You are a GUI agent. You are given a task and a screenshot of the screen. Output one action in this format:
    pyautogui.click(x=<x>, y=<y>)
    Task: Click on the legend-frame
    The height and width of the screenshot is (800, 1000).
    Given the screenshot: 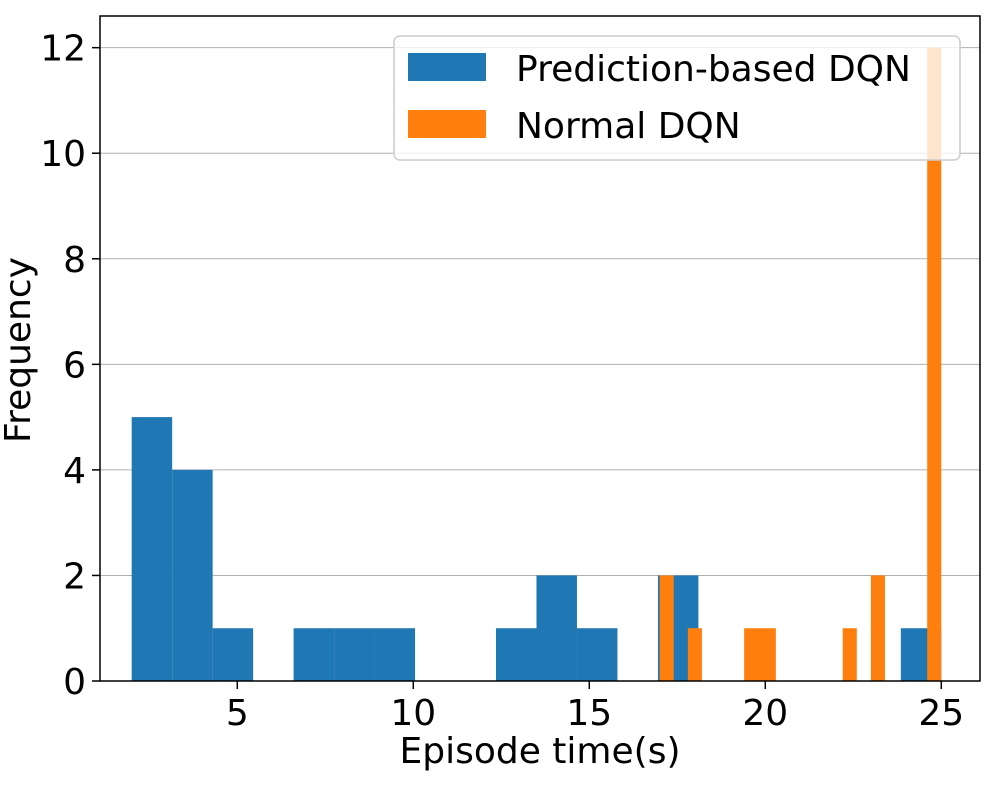 What is the action you would take?
    pyautogui.click(x=677, y=98)
    